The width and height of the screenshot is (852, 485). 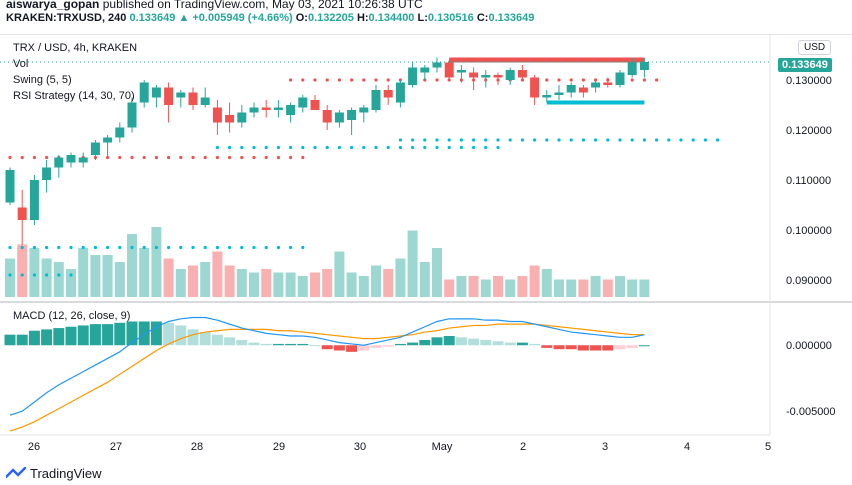 I want to click on price-tick-label: 0.130000, so click(x=809, y=81).